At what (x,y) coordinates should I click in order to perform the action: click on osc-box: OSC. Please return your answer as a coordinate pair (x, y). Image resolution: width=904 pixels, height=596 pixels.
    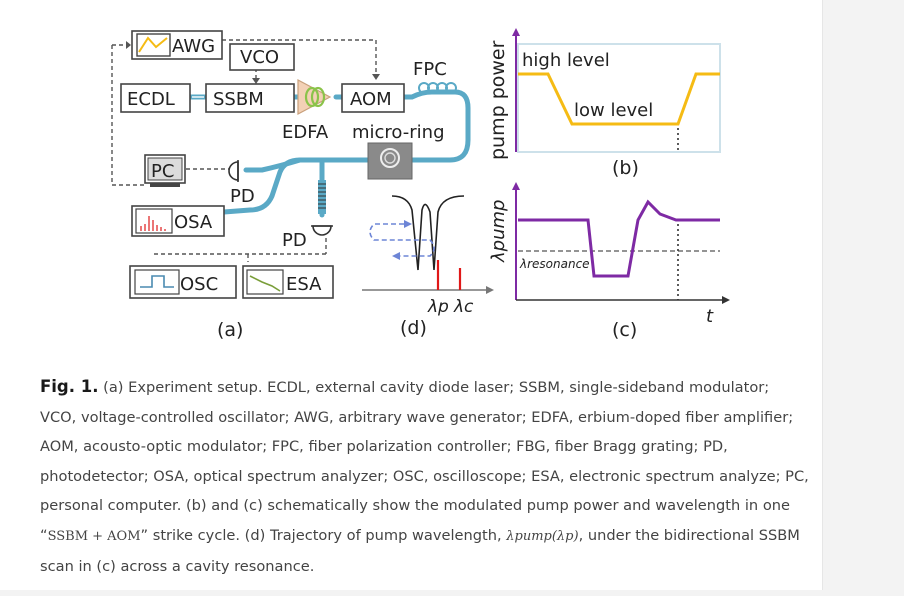
    Looking at the image, I should click on (183, 282).